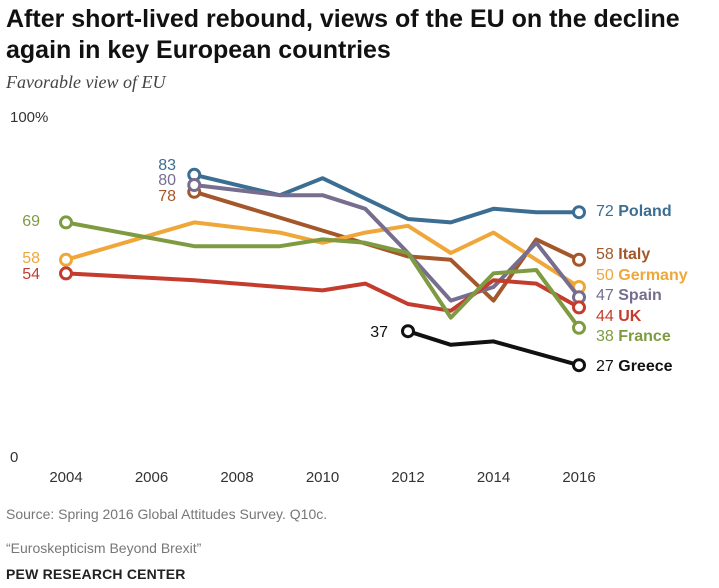  What do you see at coordinates (579, 327) in the screenshot?
I see `end-marker-france` at bounding box center [579, 327].